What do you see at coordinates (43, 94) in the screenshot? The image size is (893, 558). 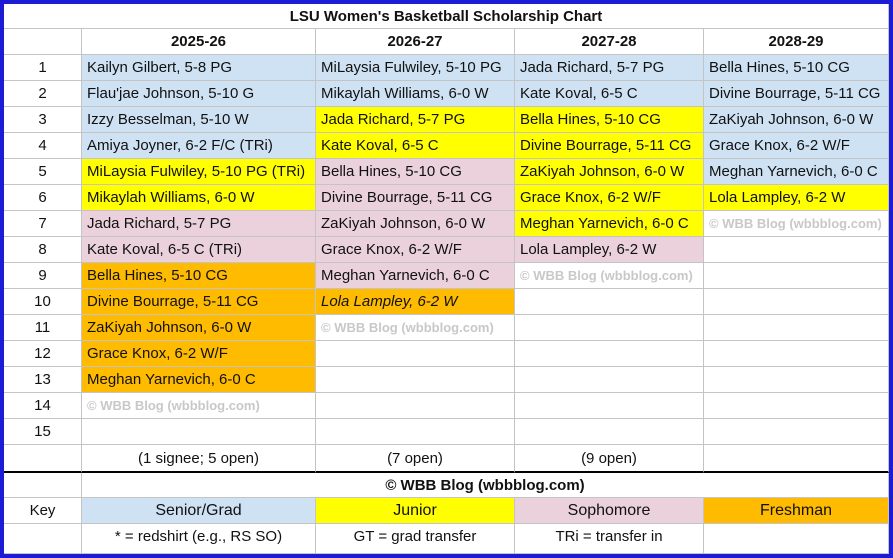 I see `row-number: 2` at bounding box center [43, 94].